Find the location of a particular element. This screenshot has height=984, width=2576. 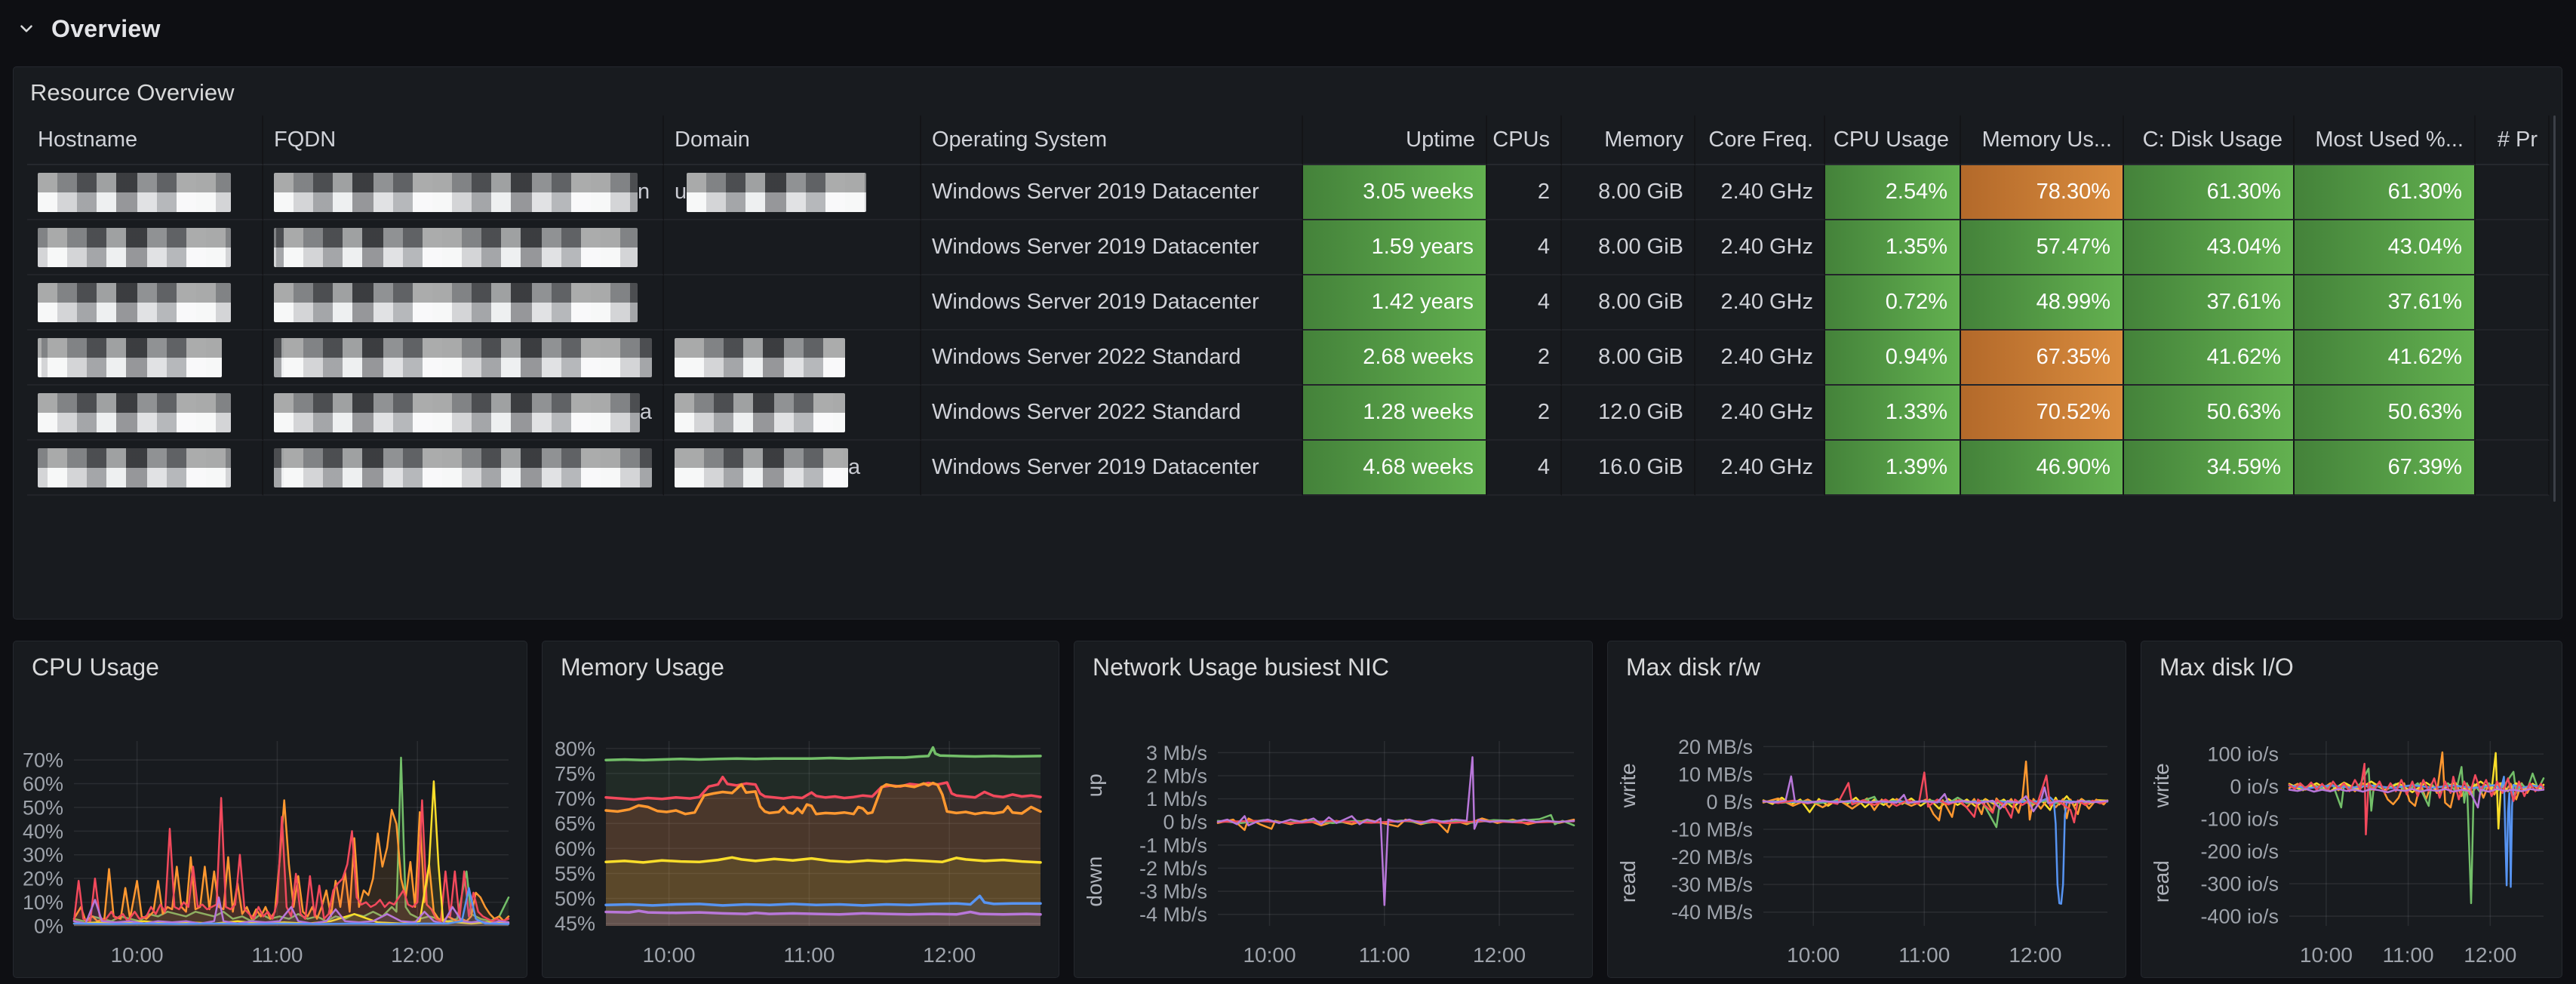

y-tick-label: 1 Mb/s is located at coordinates (1176, 799).